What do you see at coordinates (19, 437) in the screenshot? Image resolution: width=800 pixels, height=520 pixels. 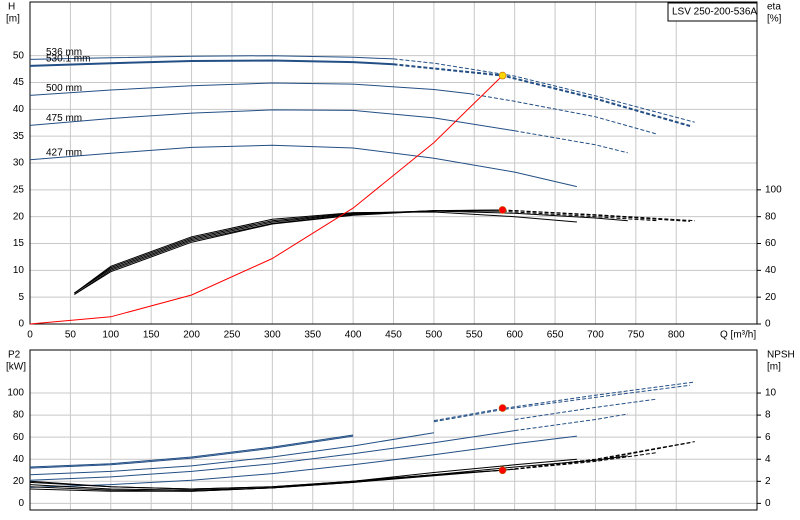 I see `y-tick-label: 60` at bounding box center [19, 437].